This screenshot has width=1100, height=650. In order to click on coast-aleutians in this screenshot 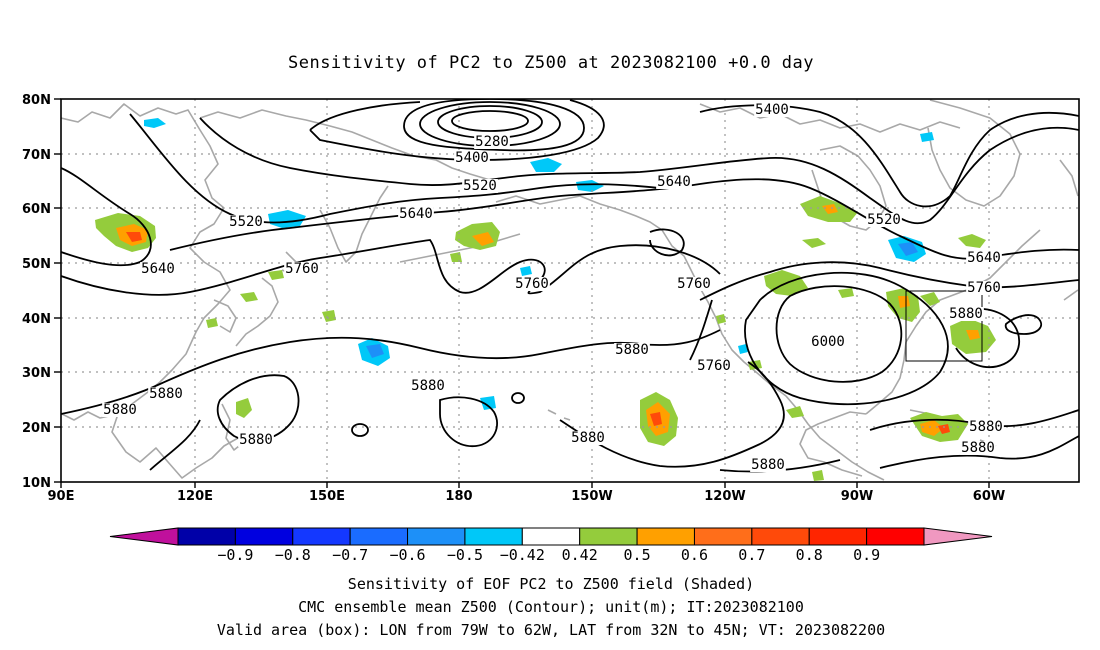, I will do `click(460, 248)`.